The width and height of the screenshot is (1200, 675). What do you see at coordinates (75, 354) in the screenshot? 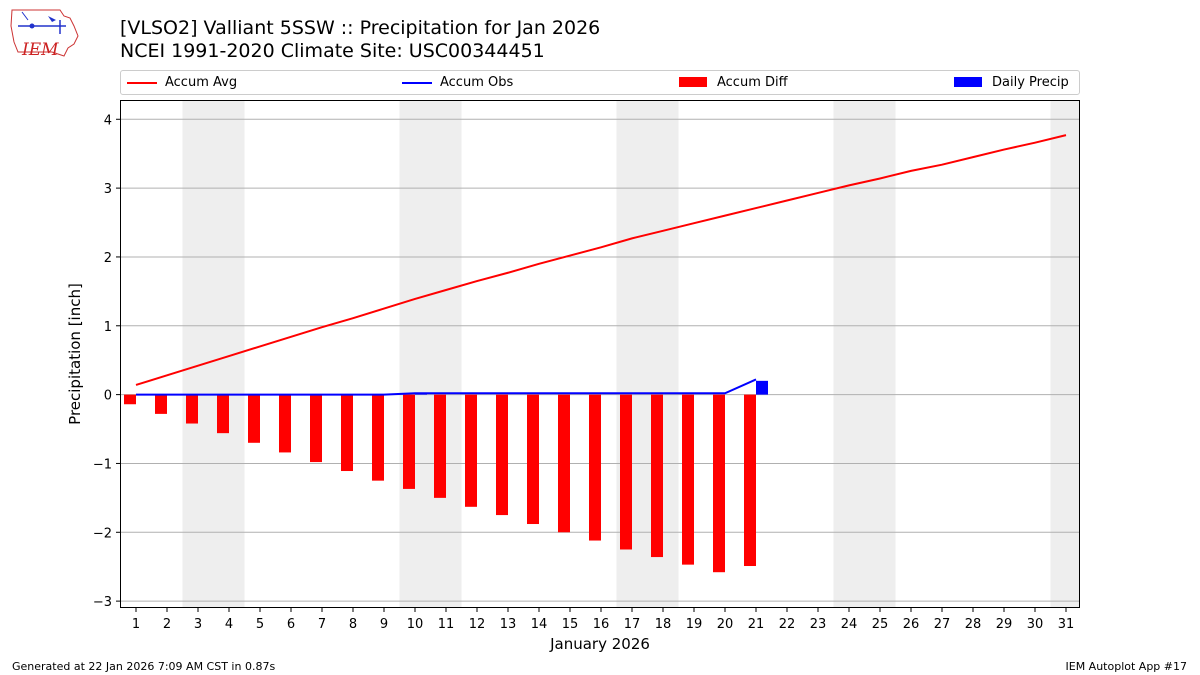
I see `y-axis-label: Precipitation [inch]` at bounding box center [75, 354].